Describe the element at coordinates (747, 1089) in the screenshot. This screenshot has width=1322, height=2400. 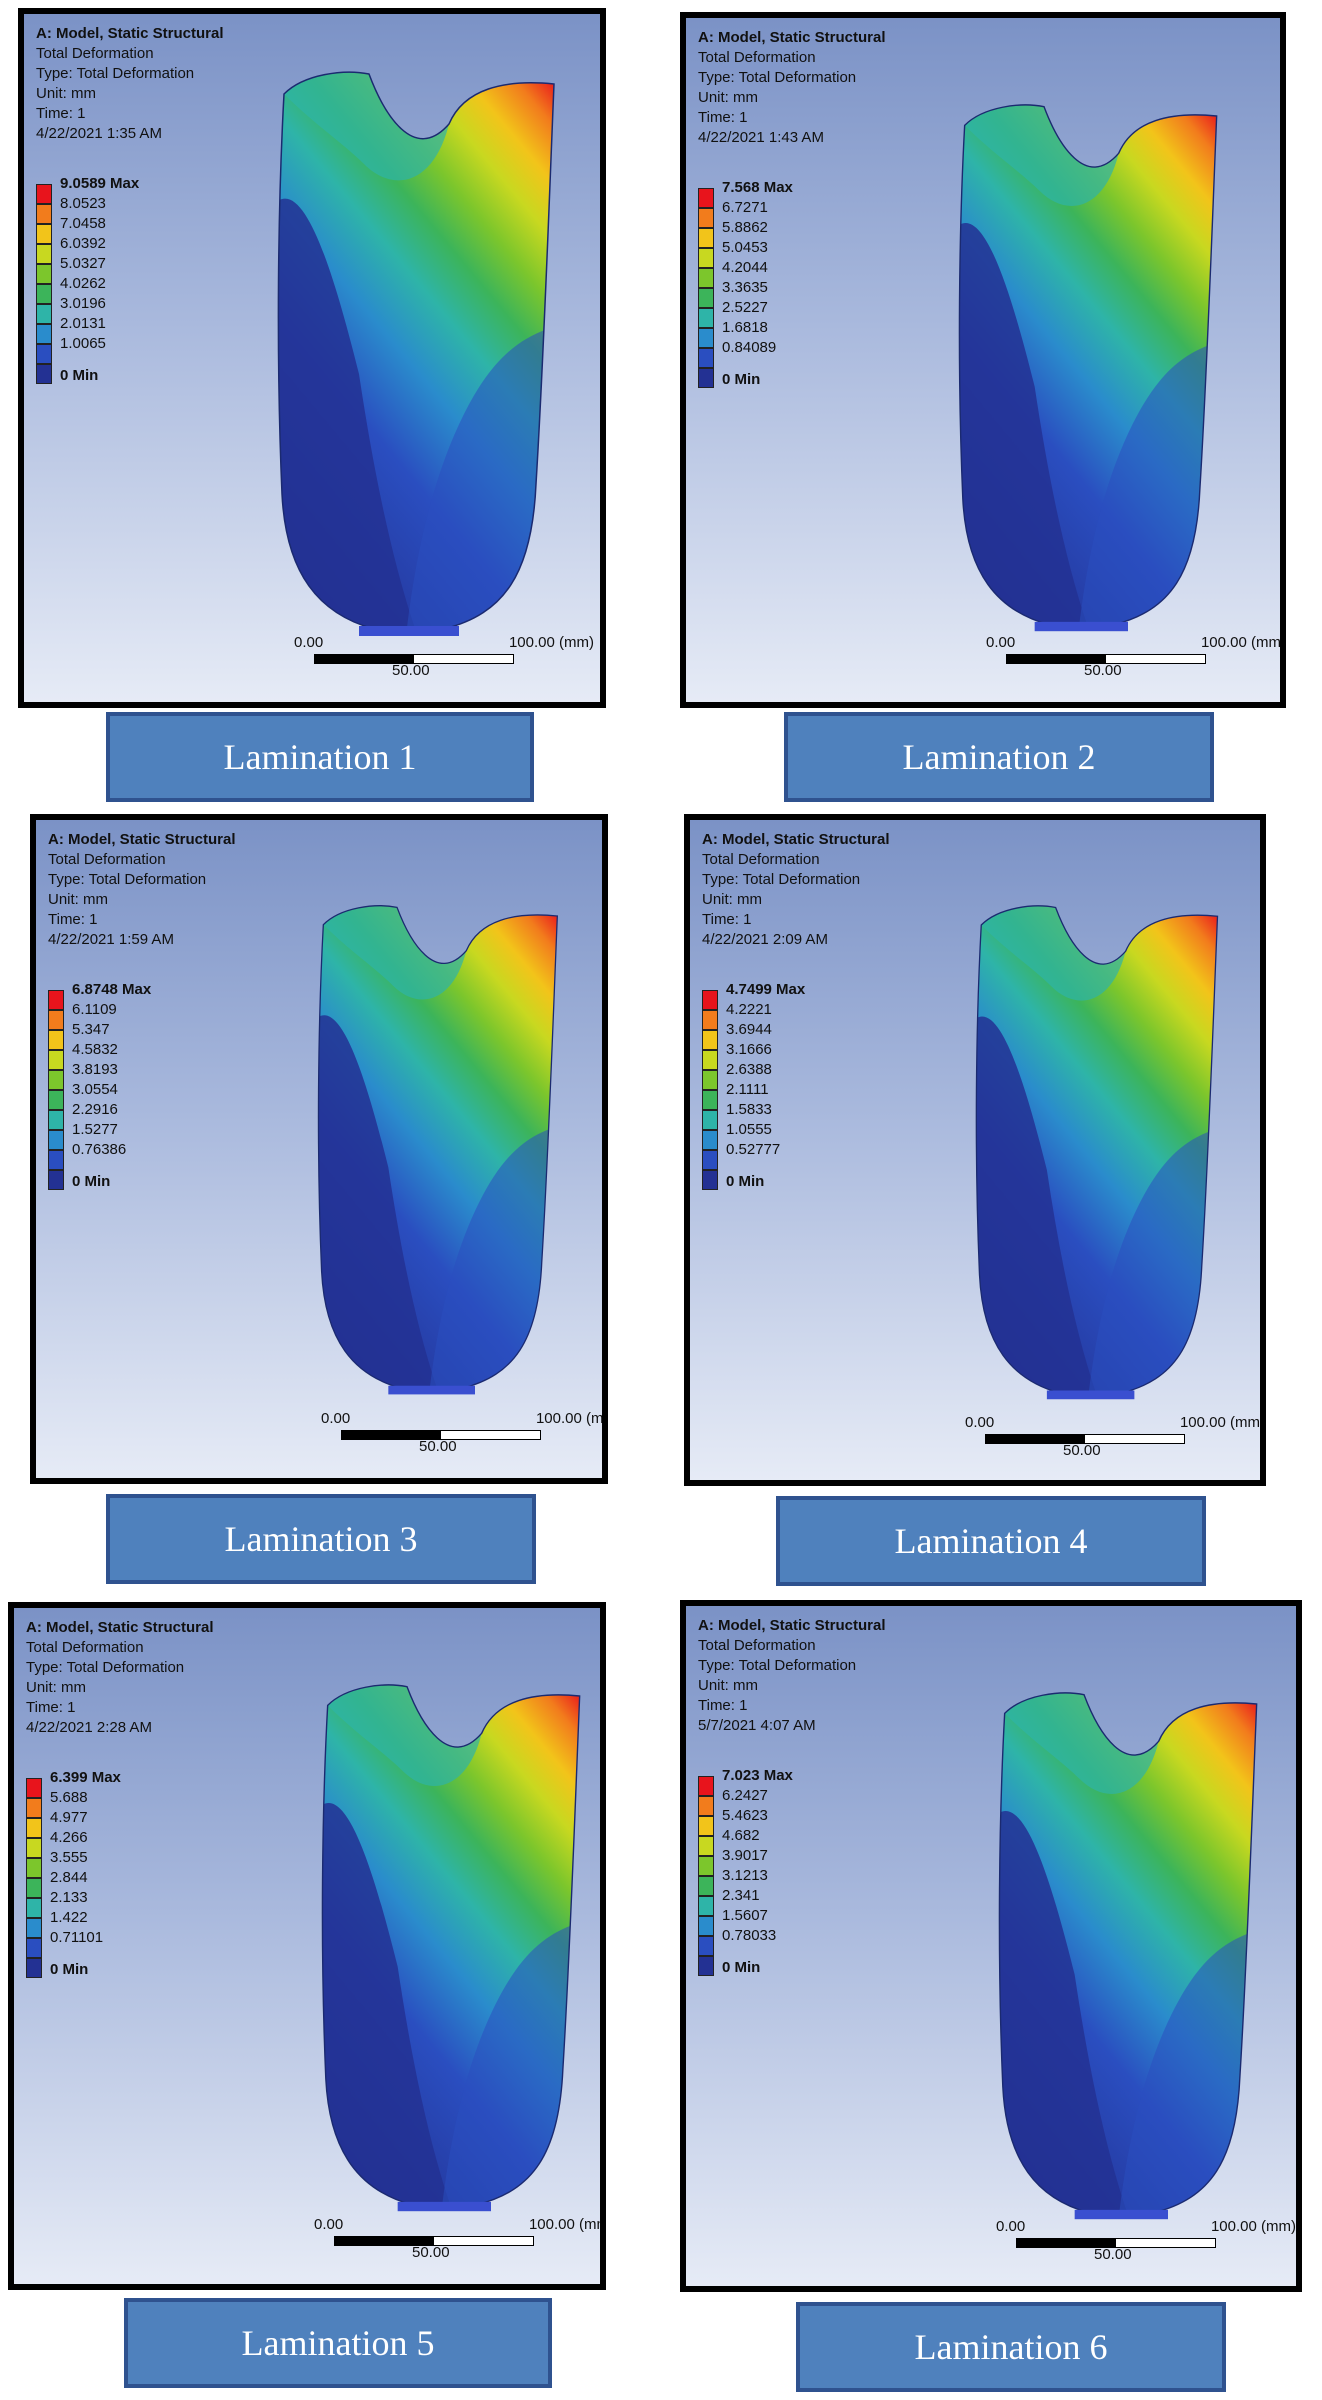
I see `legend-value: 2.1111` at that location.